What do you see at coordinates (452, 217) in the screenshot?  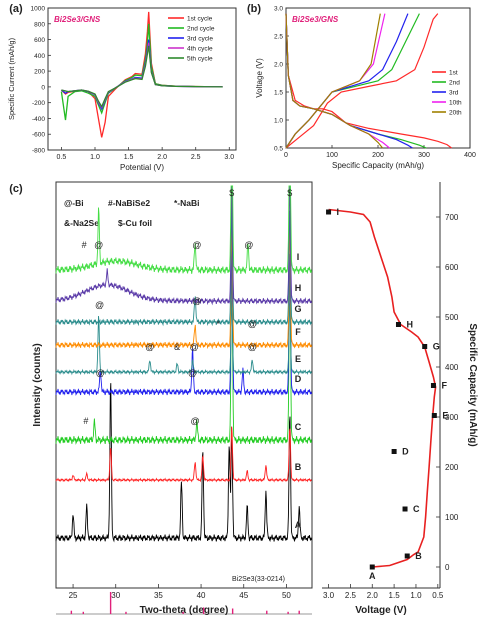 I see `y-tick-label: 700` at bounding box center [452, 217].